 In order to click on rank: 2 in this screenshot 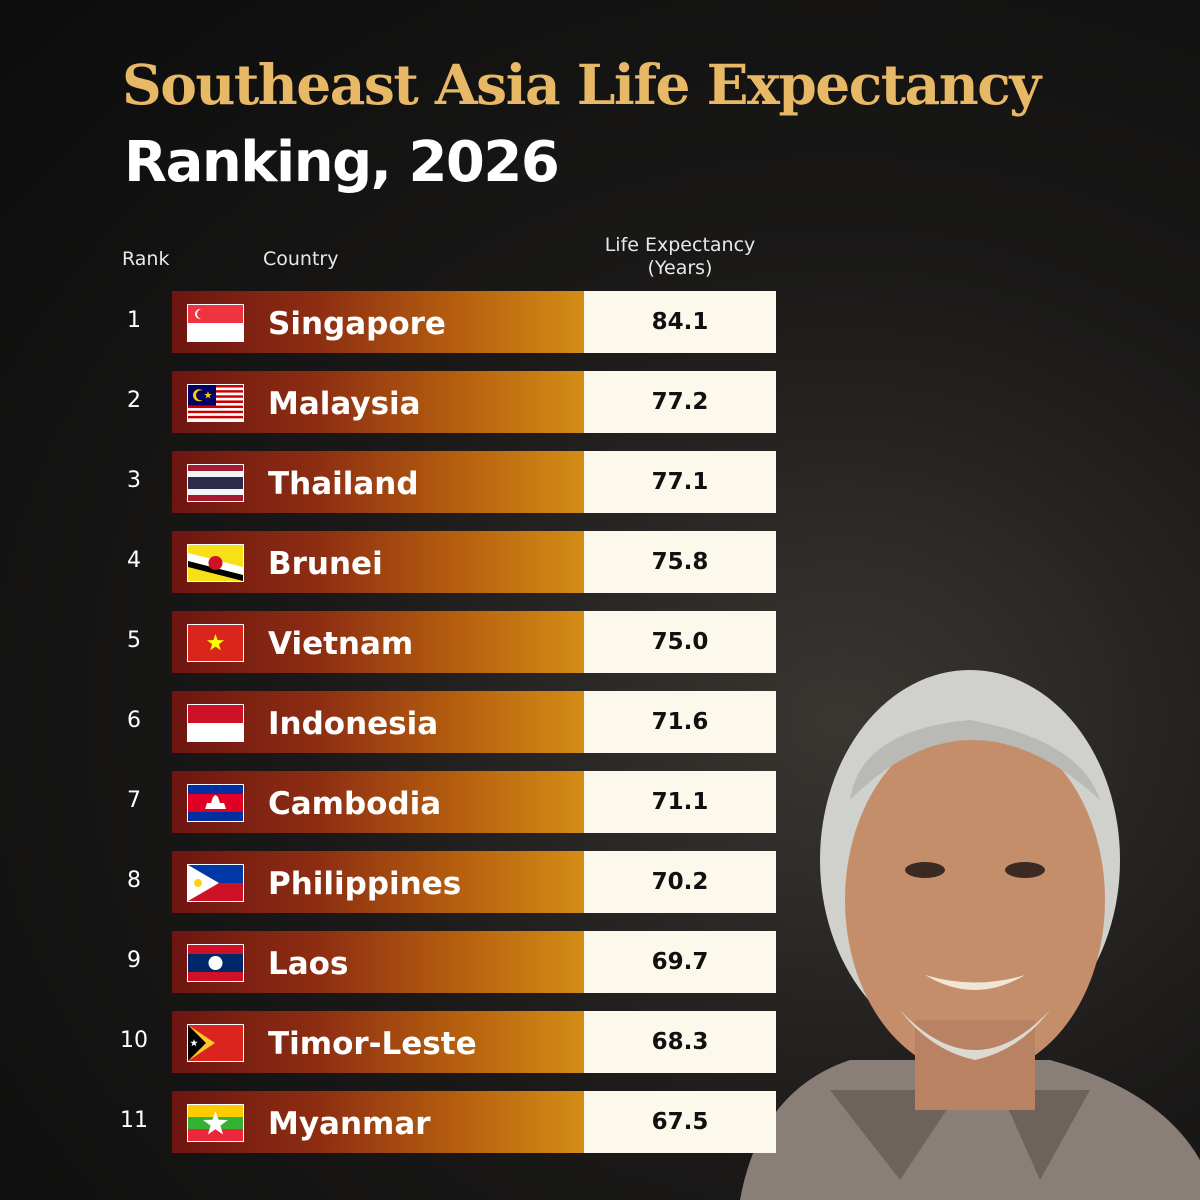, I will do `click(134, 400)`.